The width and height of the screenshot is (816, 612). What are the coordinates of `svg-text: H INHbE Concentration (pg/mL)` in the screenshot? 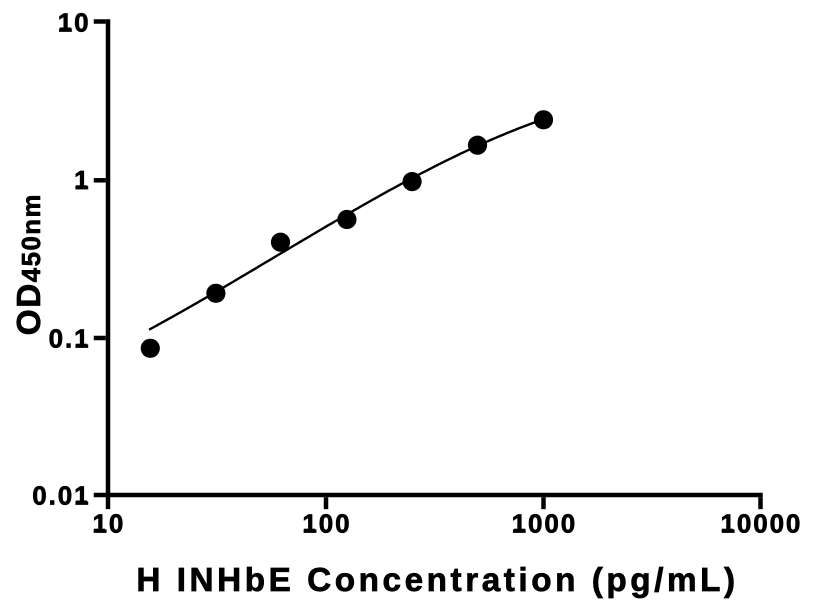 It's located at (437, 580).